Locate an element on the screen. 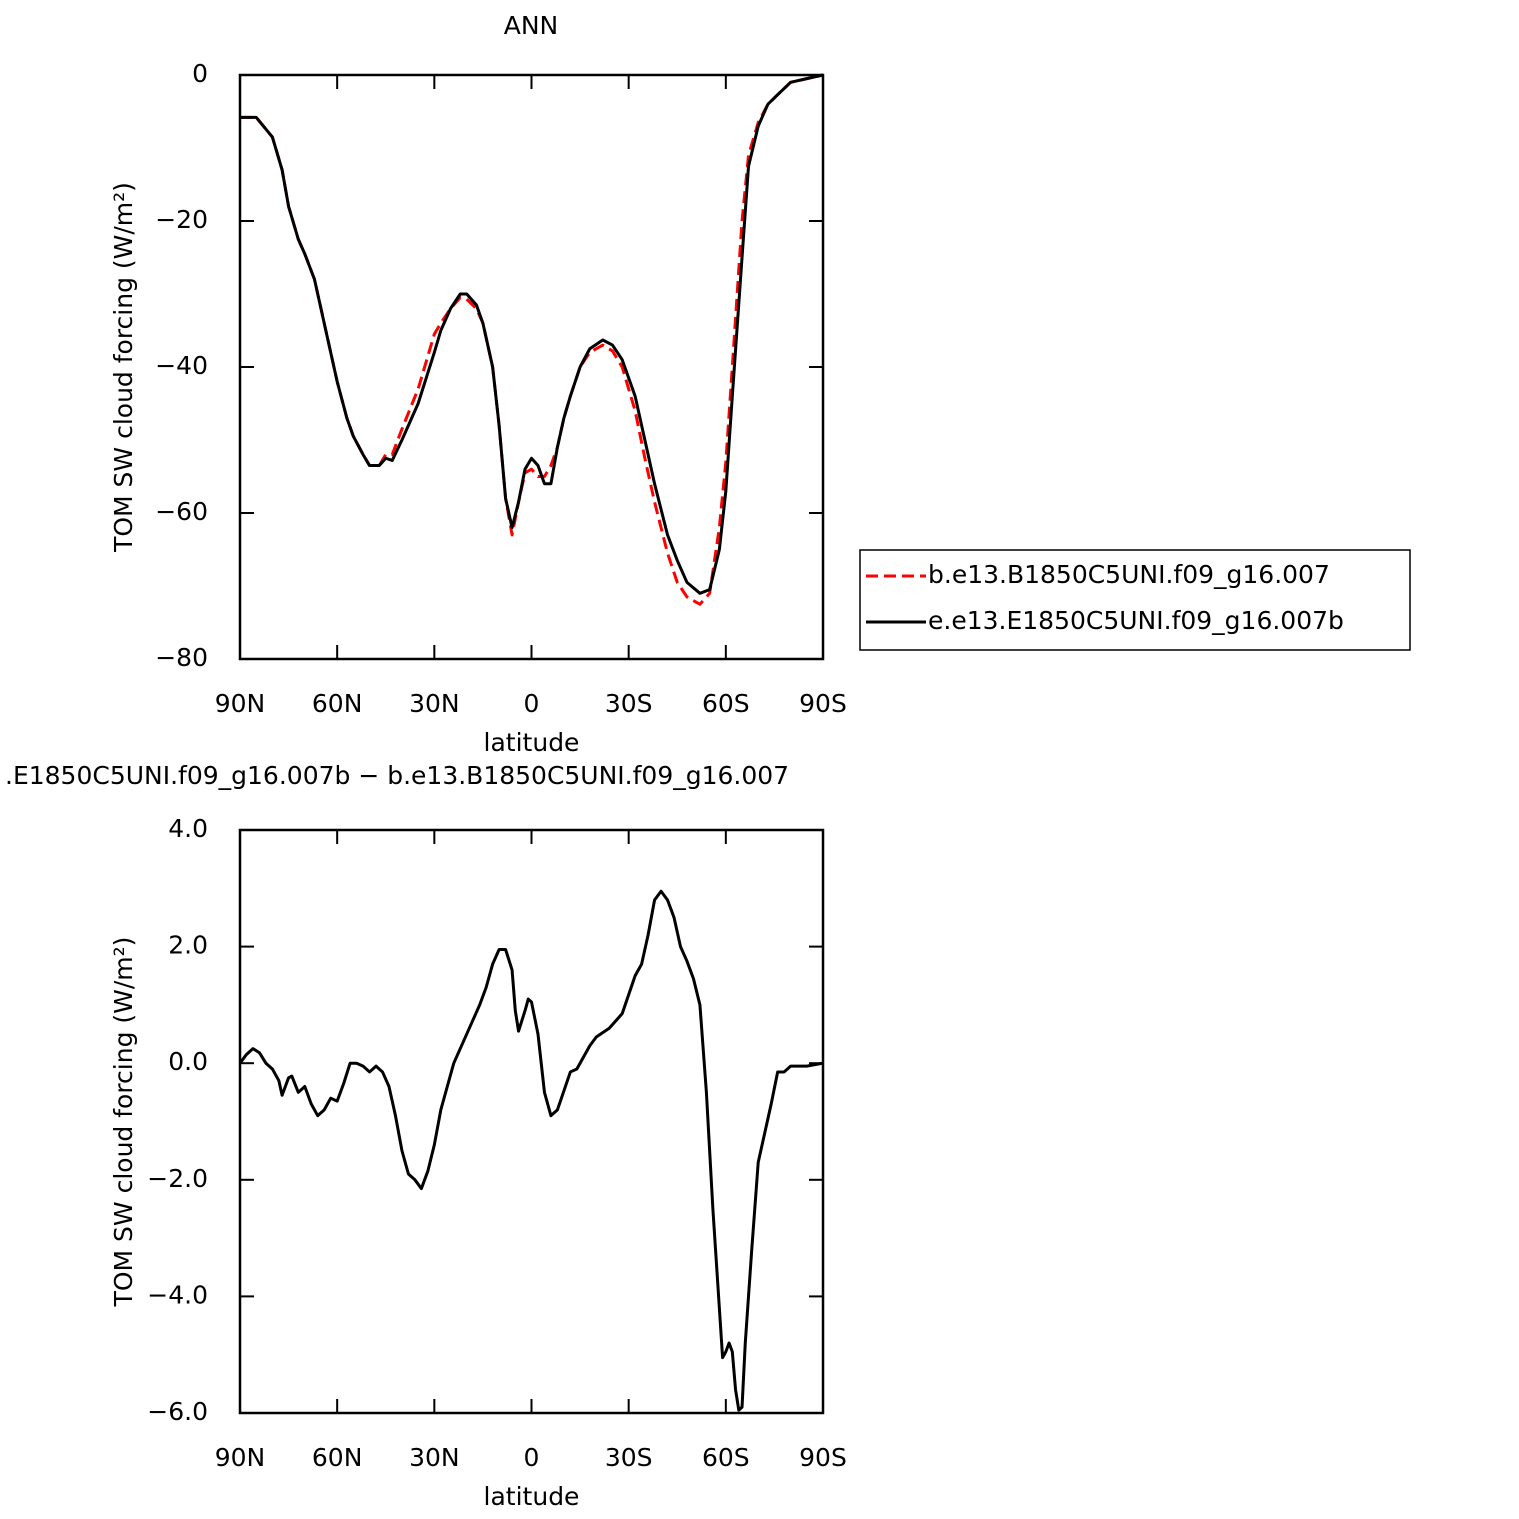  y-tick-label: −60 is located at coordinates (181, 511).